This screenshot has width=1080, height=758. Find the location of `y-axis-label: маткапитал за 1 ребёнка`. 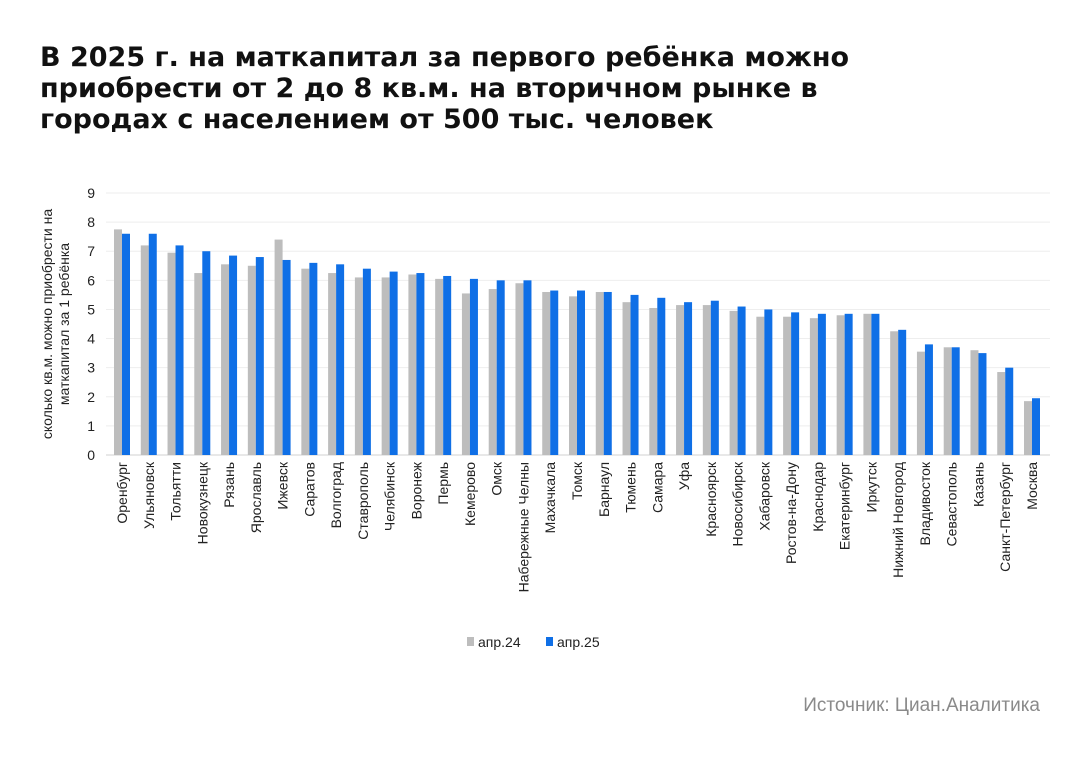

y-axis-label: маткапитал за 1 ребёнка is located at coordinates (64, 324).